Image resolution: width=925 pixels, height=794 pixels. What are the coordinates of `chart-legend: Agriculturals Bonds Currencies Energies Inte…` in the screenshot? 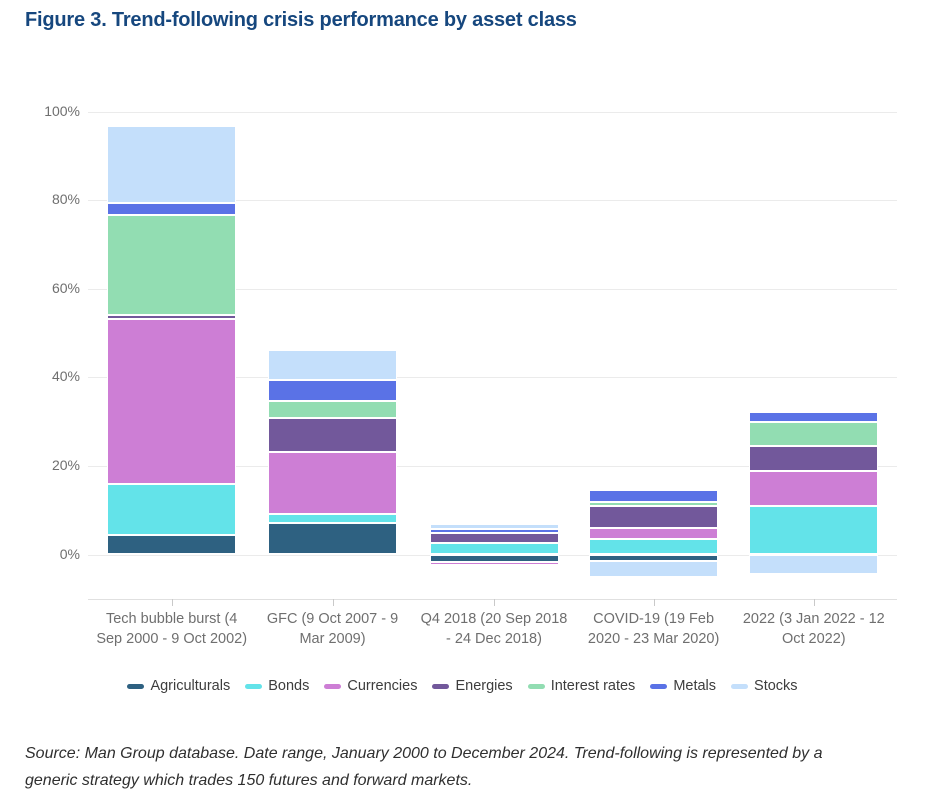 It's located at (462, 686).